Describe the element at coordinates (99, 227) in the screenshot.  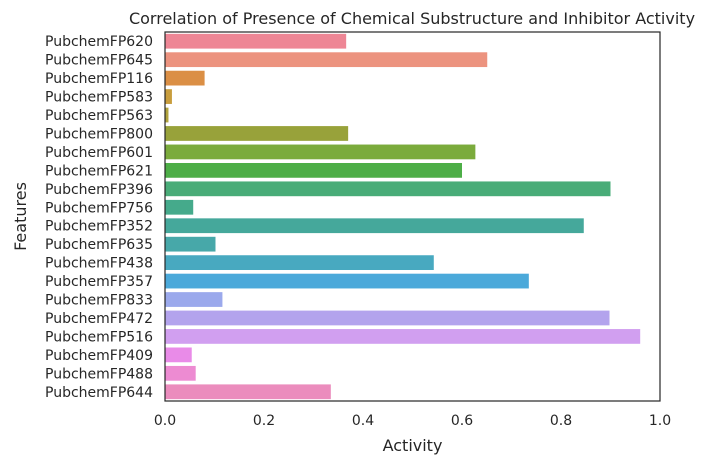
I see `y-tick-label: PubchemFP352` at that location.